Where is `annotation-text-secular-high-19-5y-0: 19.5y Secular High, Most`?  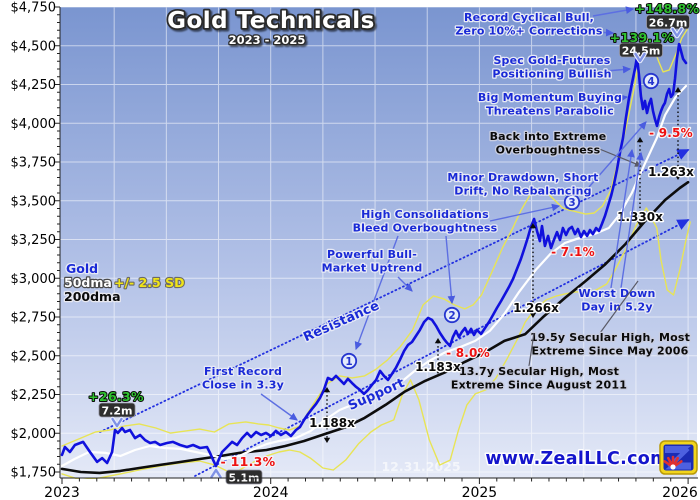
annotation-text-secular-high-19-5y-0: 19.5y Secular High, Most is located at coordinates (610, 337).